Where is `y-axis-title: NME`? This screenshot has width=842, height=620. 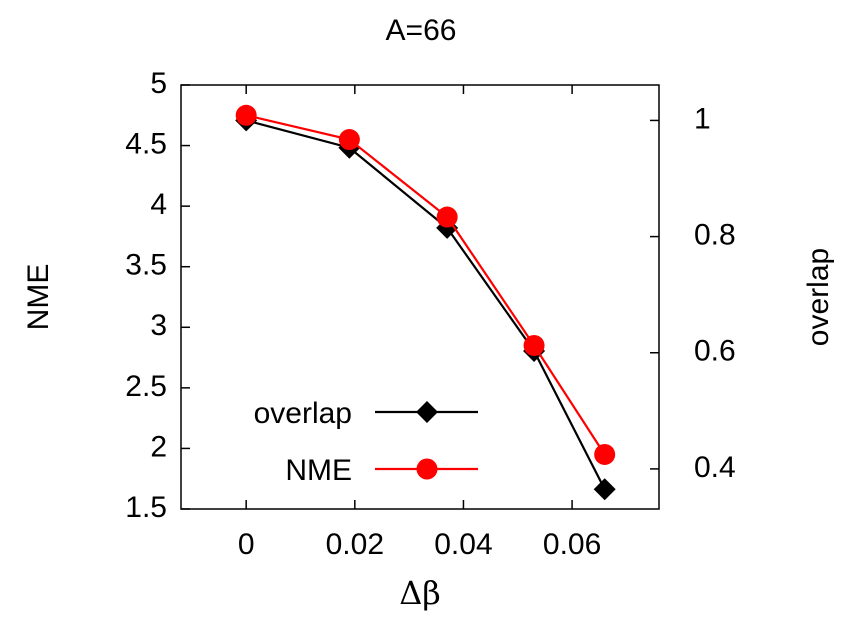
y-axis-title: NME is located at coordinates (38, 297).